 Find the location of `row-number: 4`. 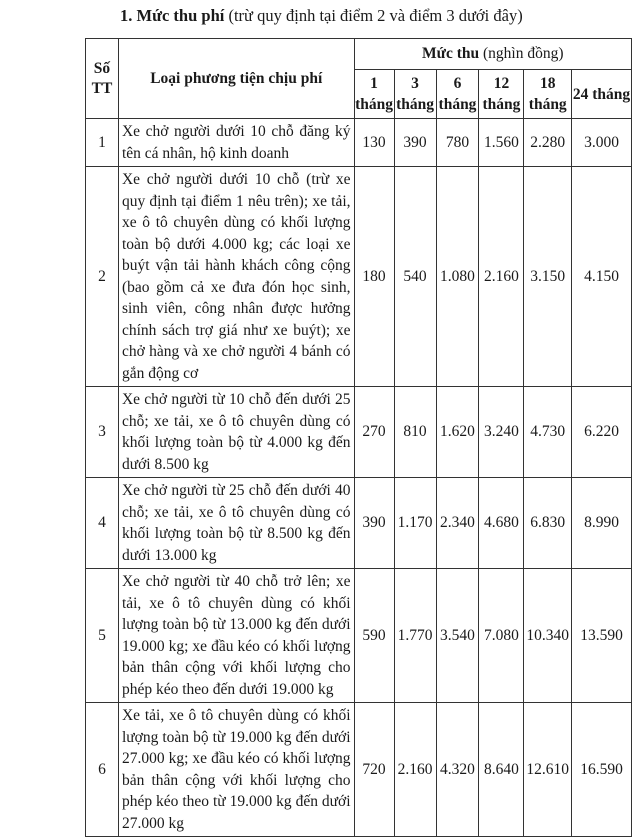

row-number: 4 is located at coordinates (102, 523).